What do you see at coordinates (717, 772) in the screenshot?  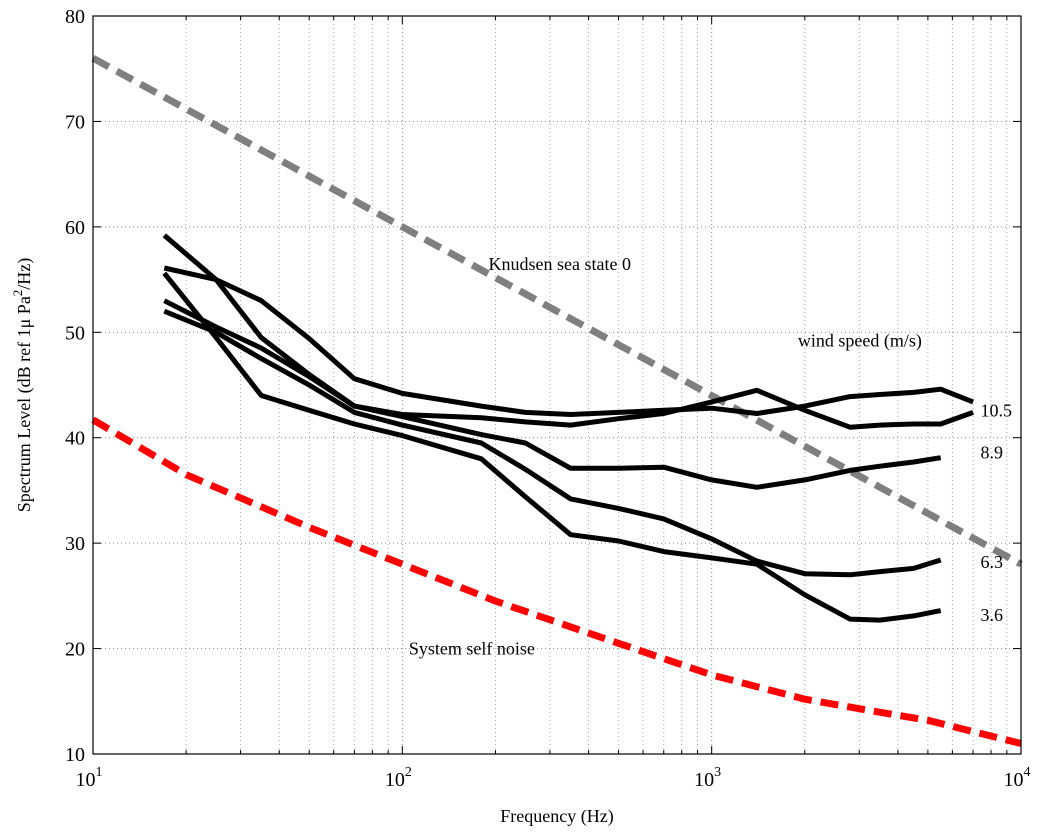 I see `x-tick-exponent: 3` at bounding box center [717, 772].